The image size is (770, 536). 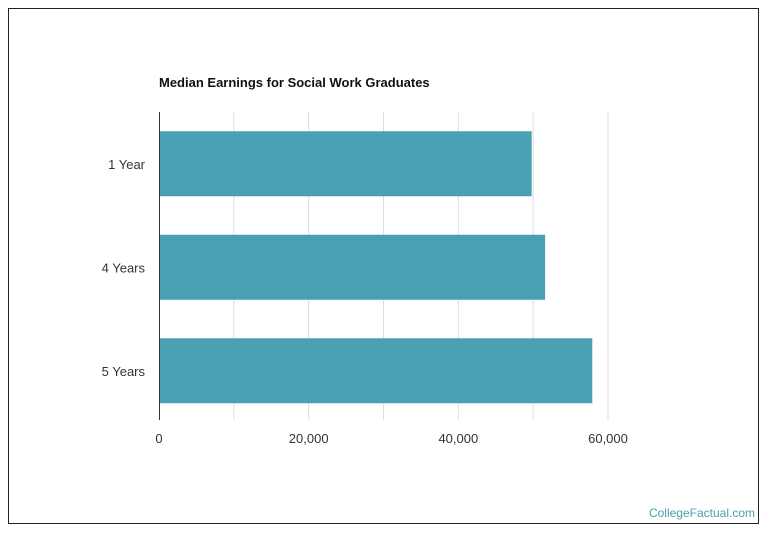 I want to click on category-labels: 1 Year 4 Years 5 Years, so click(x=124, y=268).